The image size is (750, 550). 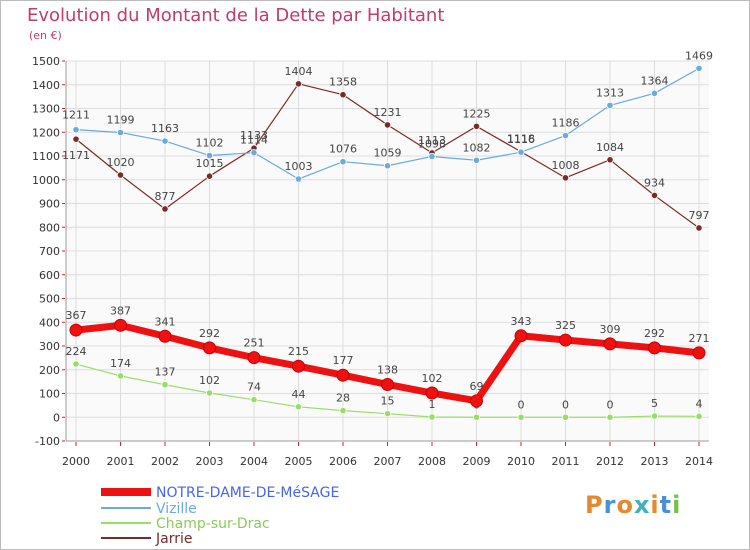 I want to click on legend-label-champ-sur-drac: Champ-sur-Drac, so click(x=213, y=524).